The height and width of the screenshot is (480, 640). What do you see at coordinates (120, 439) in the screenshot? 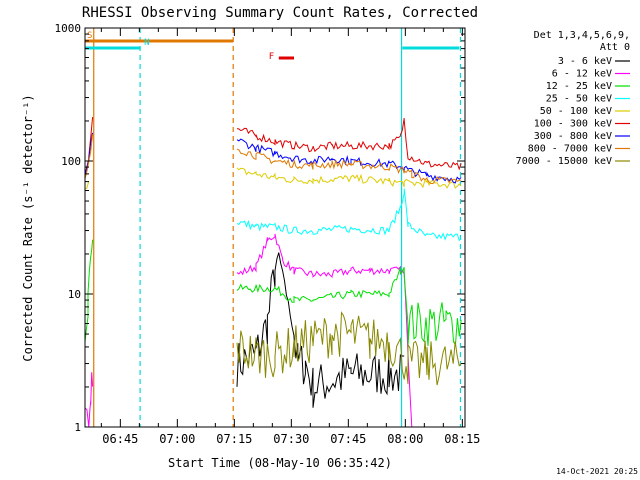
I see `x-tick-label-0: 06:45` at bounding box center [120, 439].